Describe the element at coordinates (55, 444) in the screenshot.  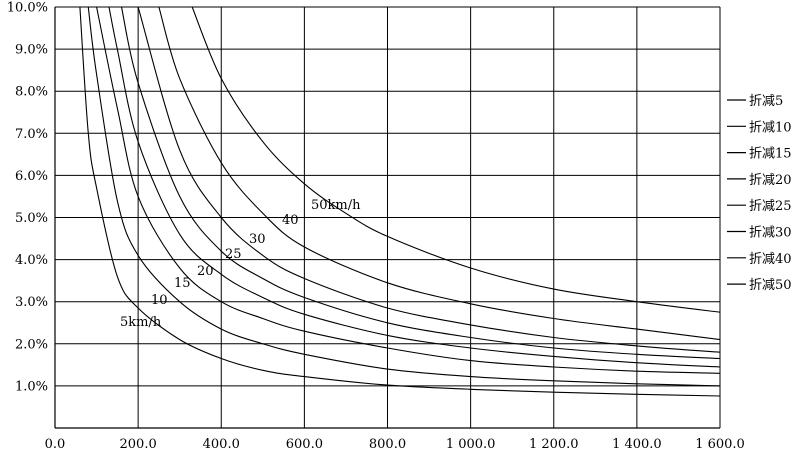
I see `x-tick-label: 0.0` at that location.